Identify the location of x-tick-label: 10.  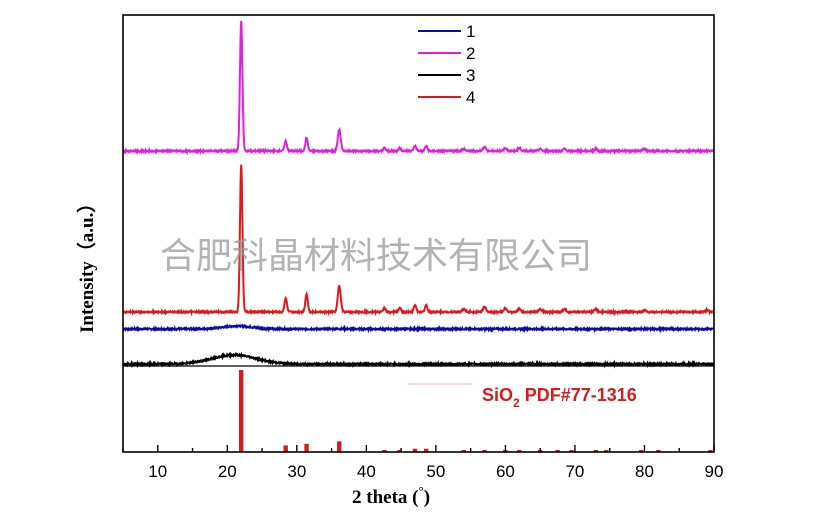
(157, 471).